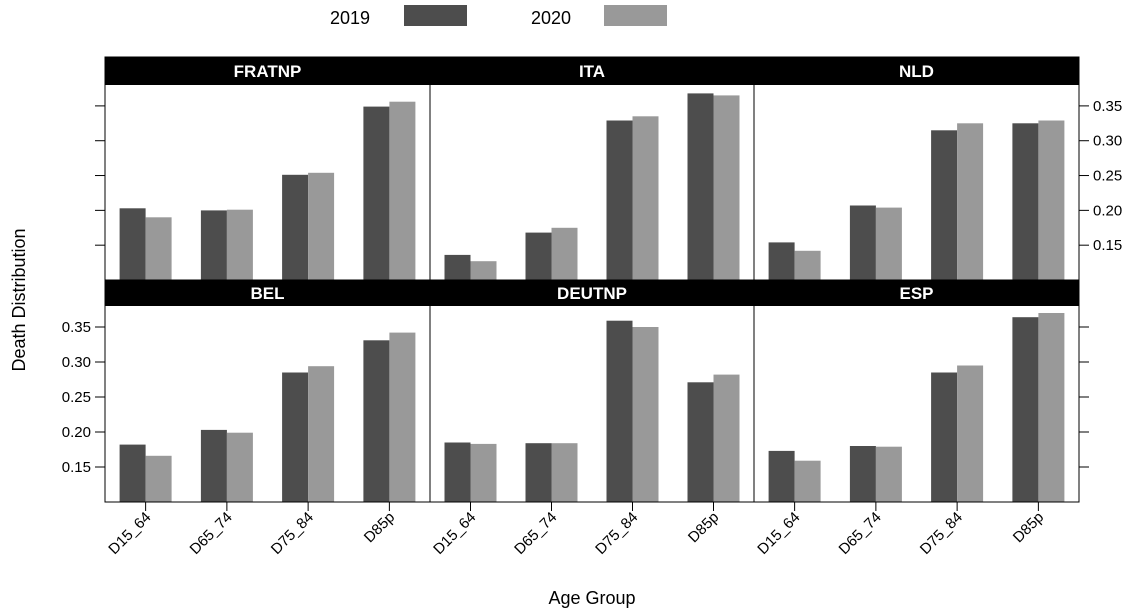  I want to click on bar-fratnp-d65-74-2020, so click(239, 244).